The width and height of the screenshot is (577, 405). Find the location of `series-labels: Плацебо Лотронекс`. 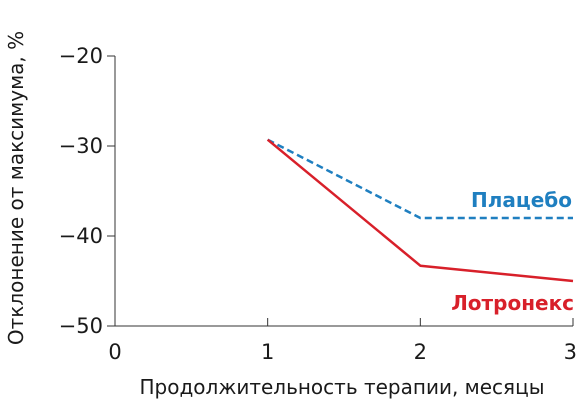

series-labels: Плацебо Лотронекс is located at coordinates (512, 251).